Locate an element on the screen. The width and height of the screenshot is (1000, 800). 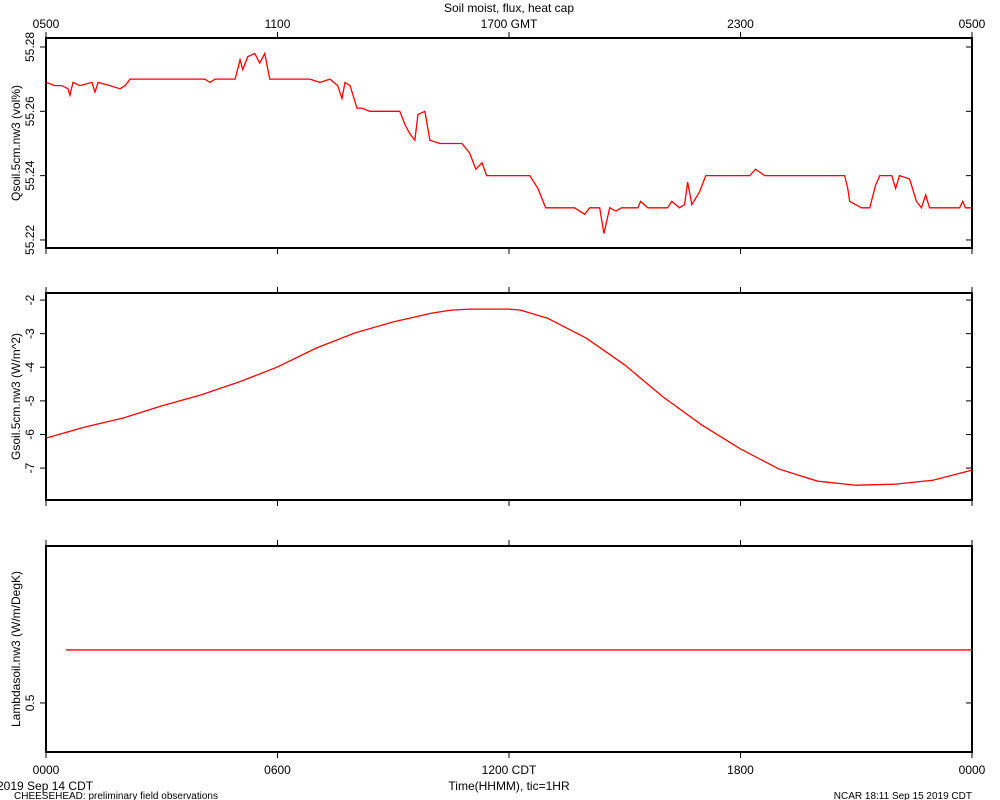
x2-tick-label: 2300 is located at coordinates (740, 24).